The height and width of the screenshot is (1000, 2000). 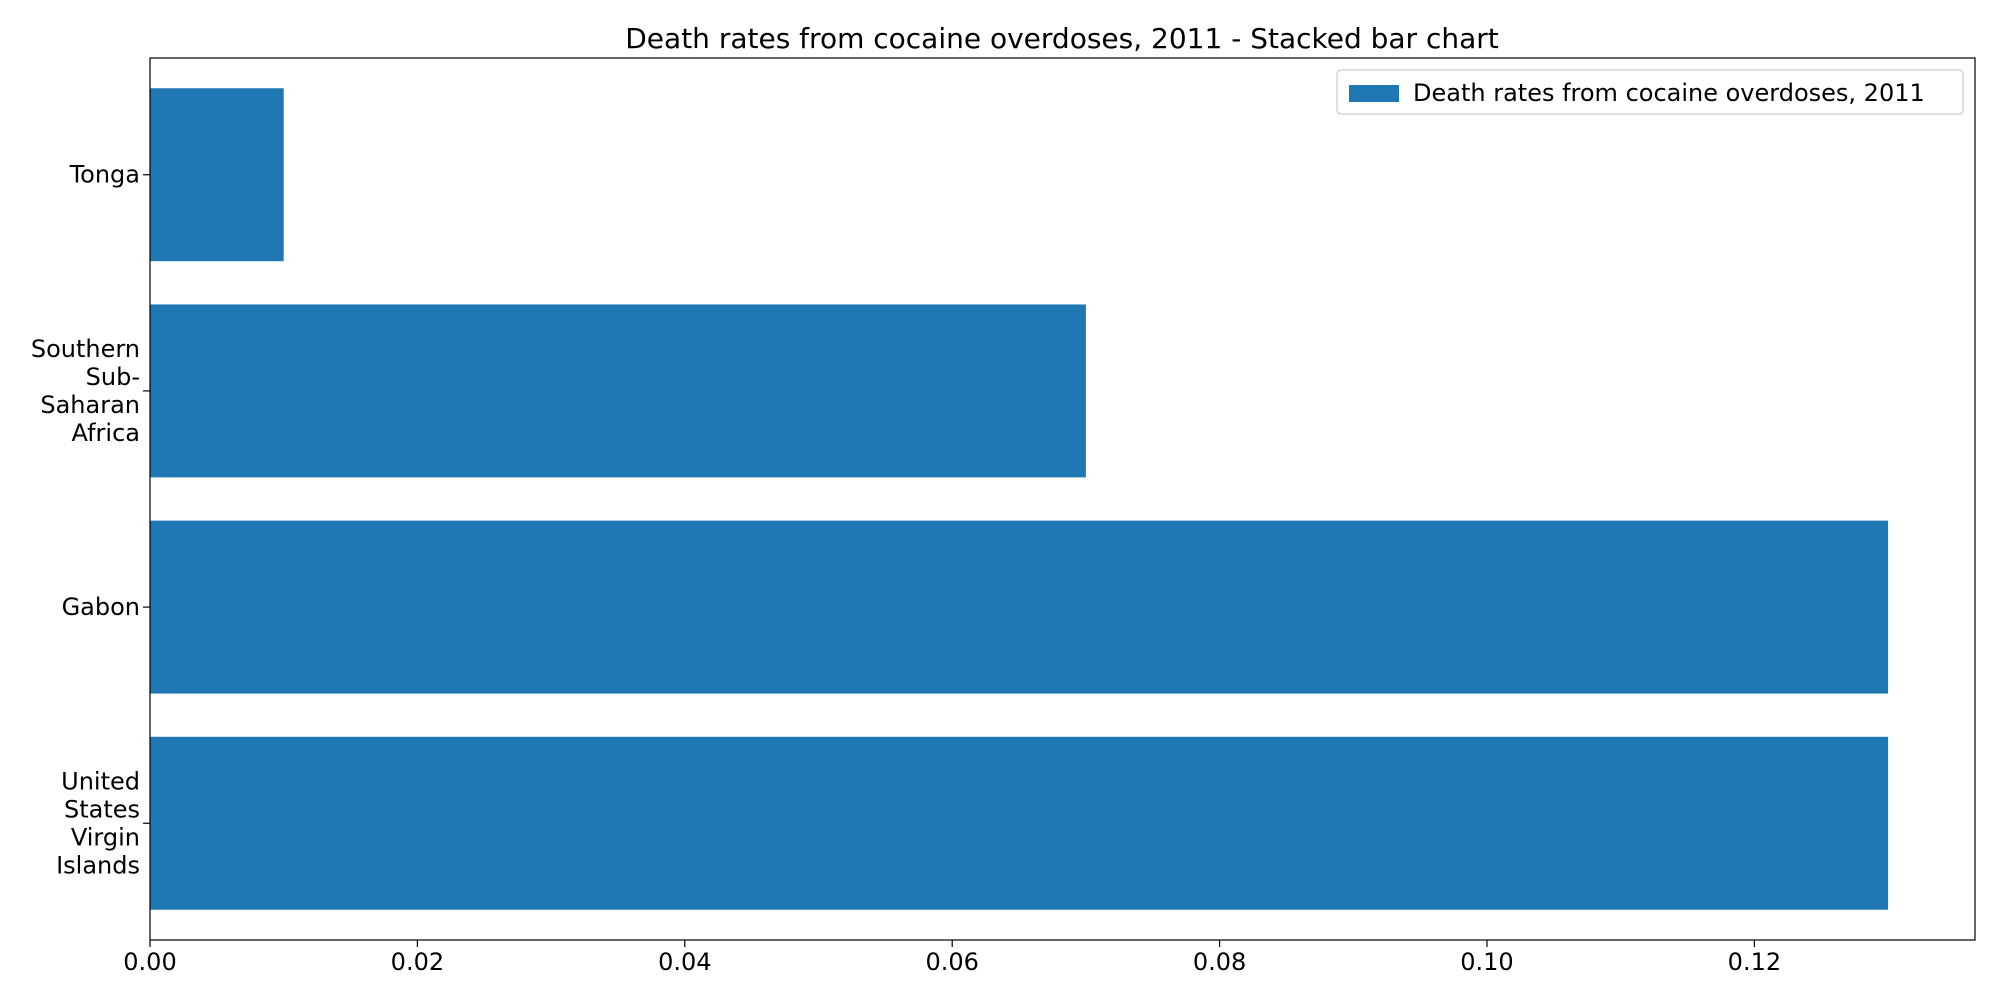 I want to click on x-axis: 0.00 0.02 0.04 0.06 0.08 0.10 0.12, so click(x=952, y=958).